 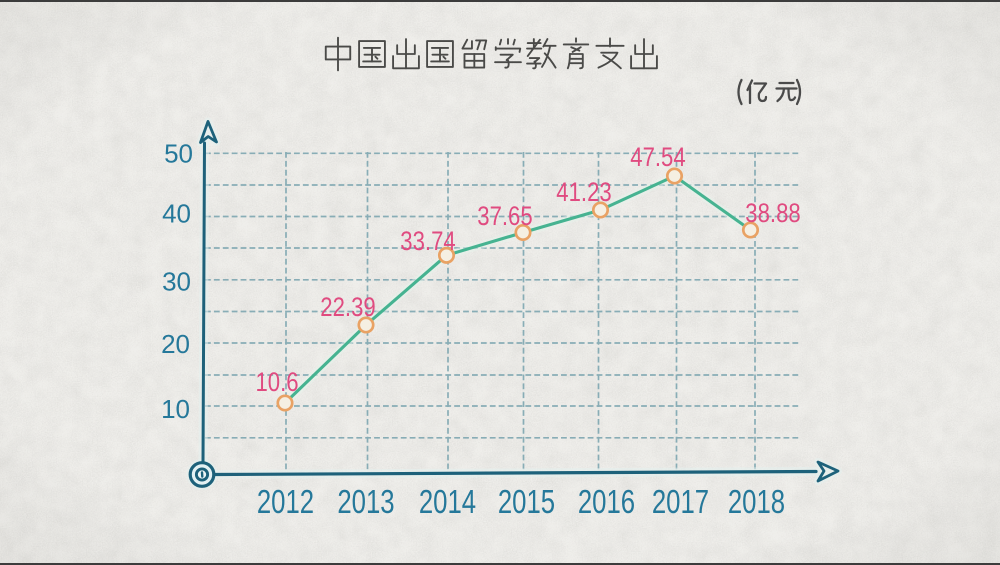 What do you see at coordinates (347, 308) in the screenshot?
I see `svg-text: 22.39` at bounding box center [347, 308].